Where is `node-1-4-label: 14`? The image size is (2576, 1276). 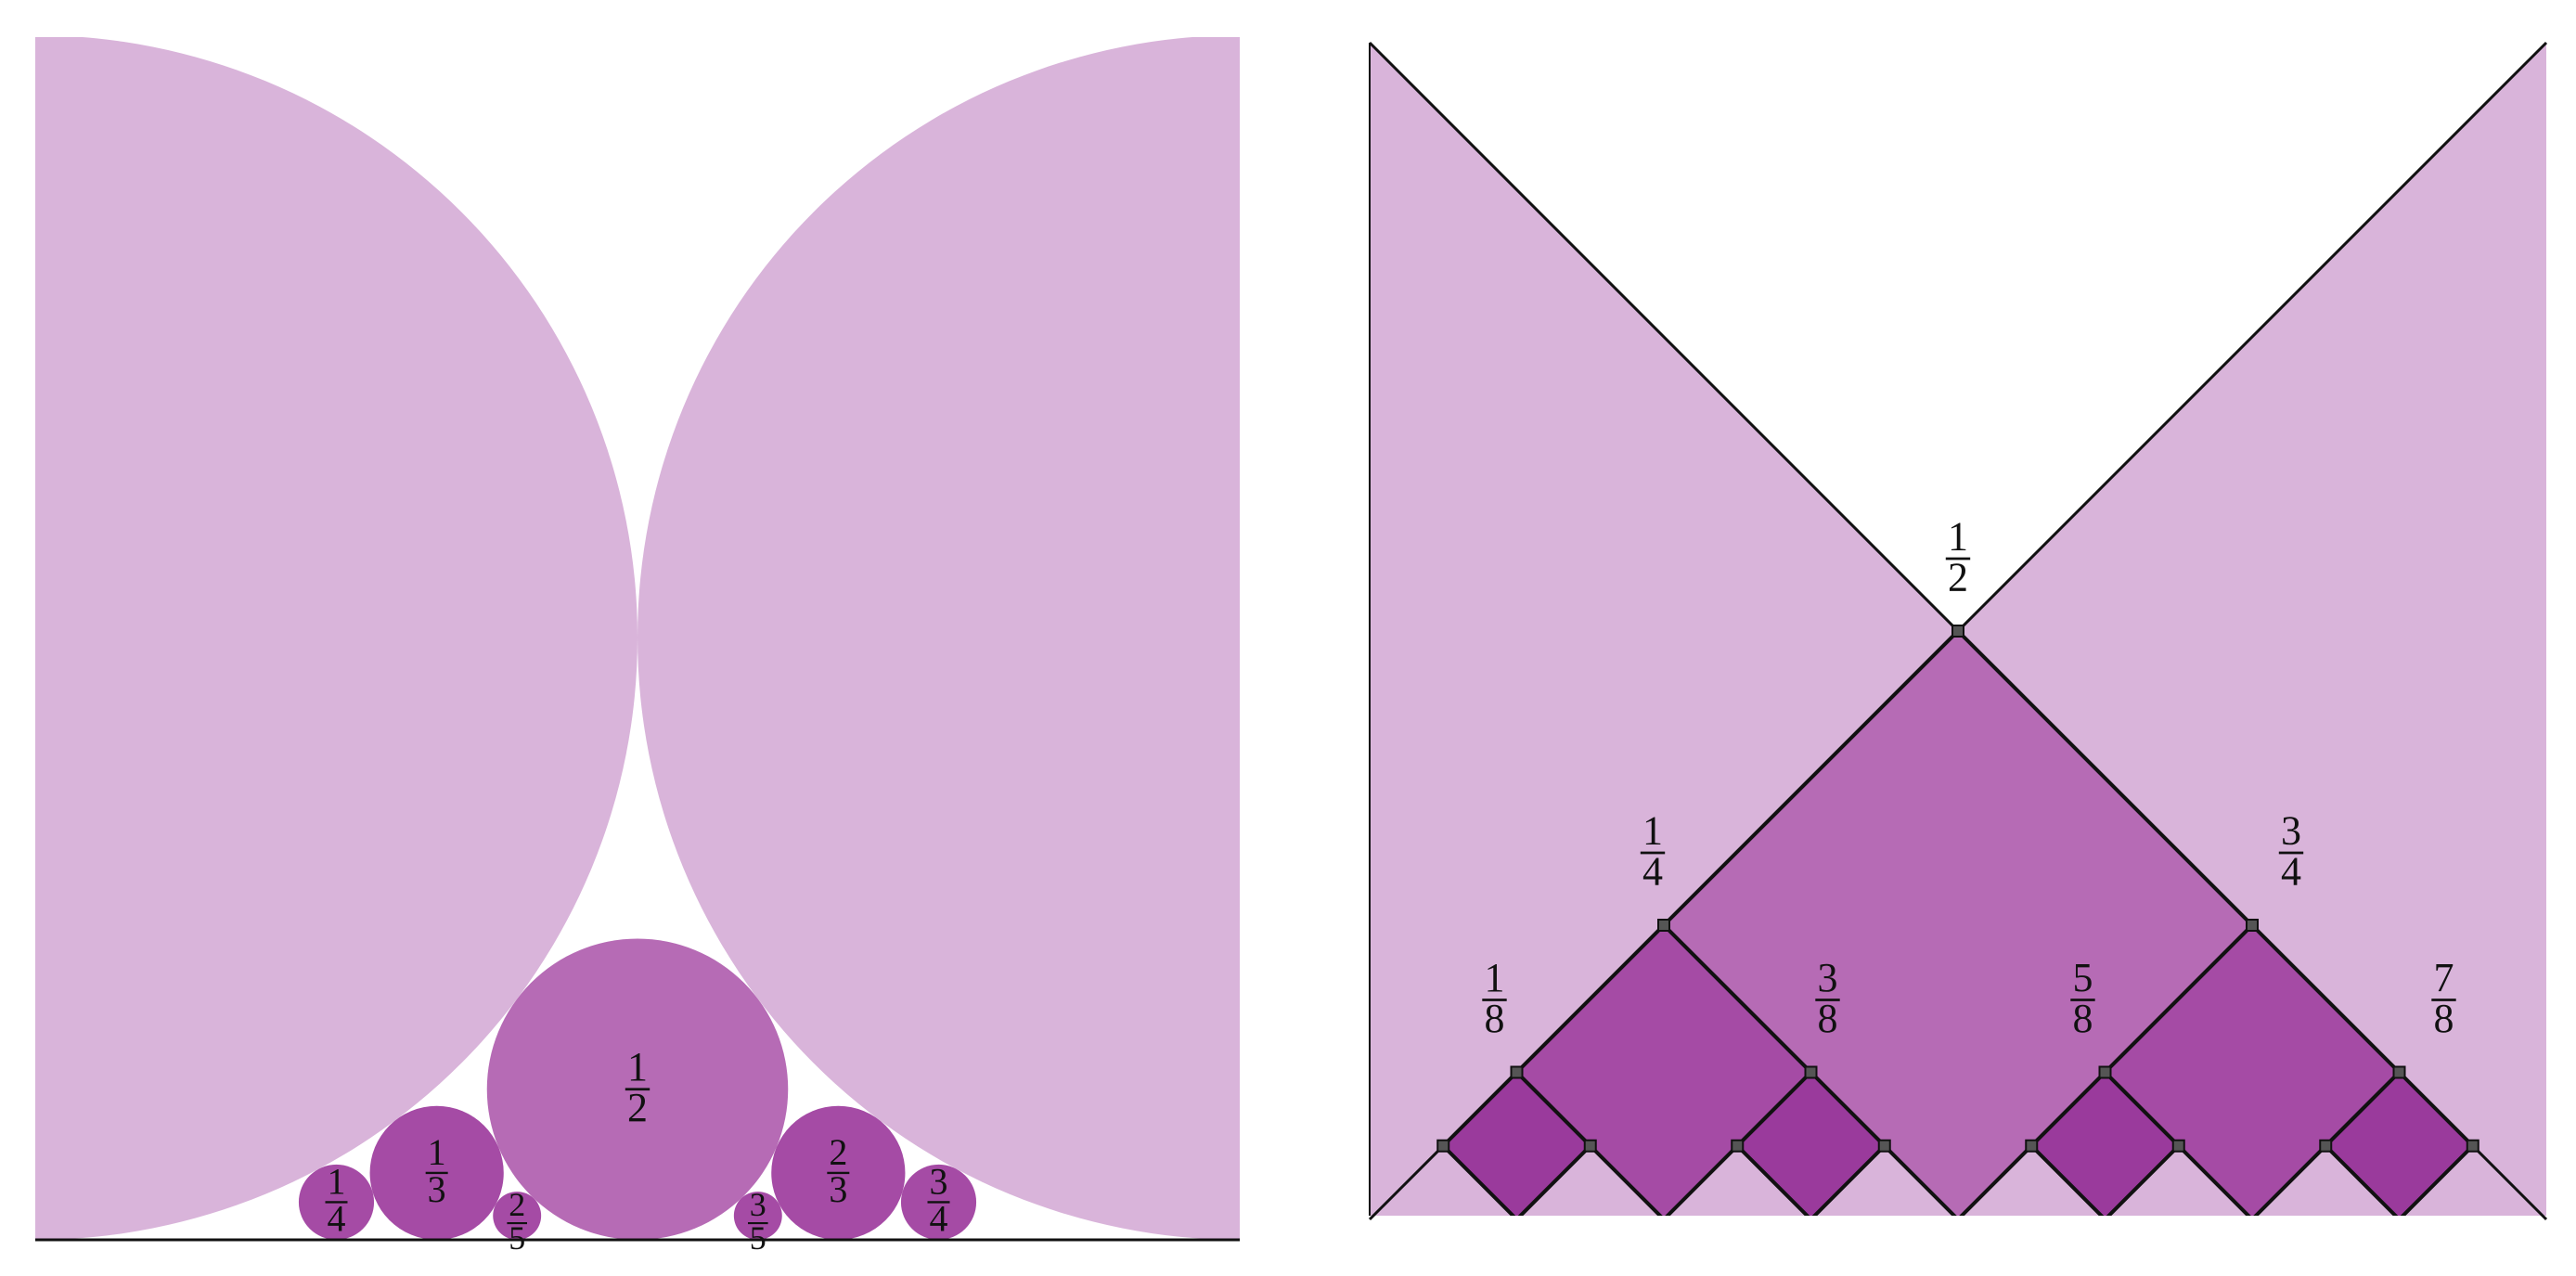
node-1-4-label: 14 is located at coordinates (1653, 851).